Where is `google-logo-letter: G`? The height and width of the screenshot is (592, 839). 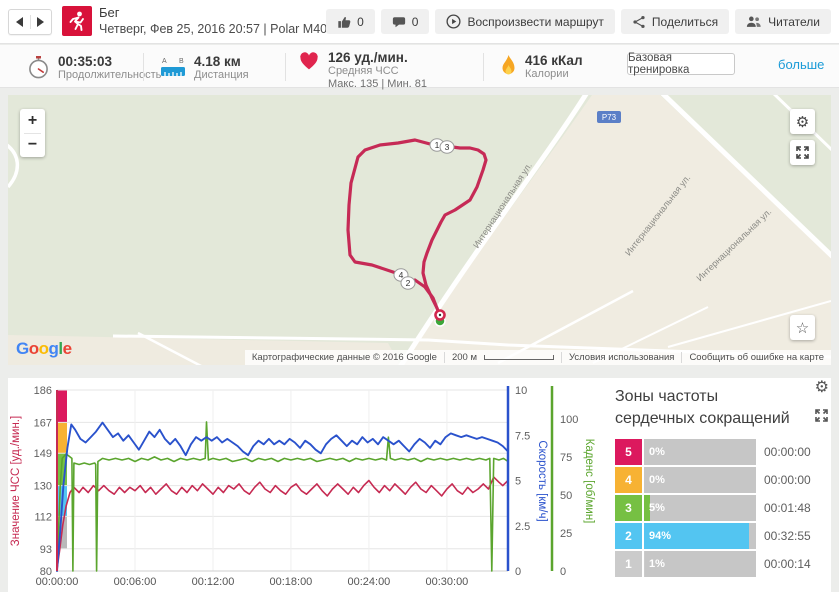
google-logo-letter: G is located at coordinates (22, 348).